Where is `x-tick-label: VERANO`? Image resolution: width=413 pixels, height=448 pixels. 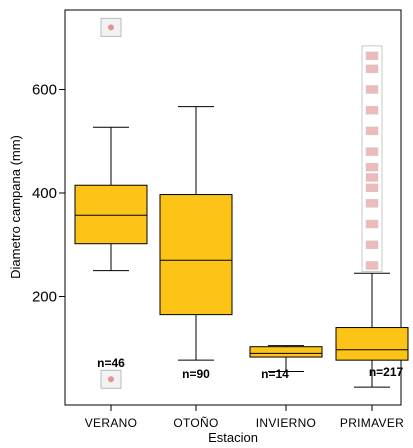 x-tick-label: VERANO is located at coordinates (111, 423).